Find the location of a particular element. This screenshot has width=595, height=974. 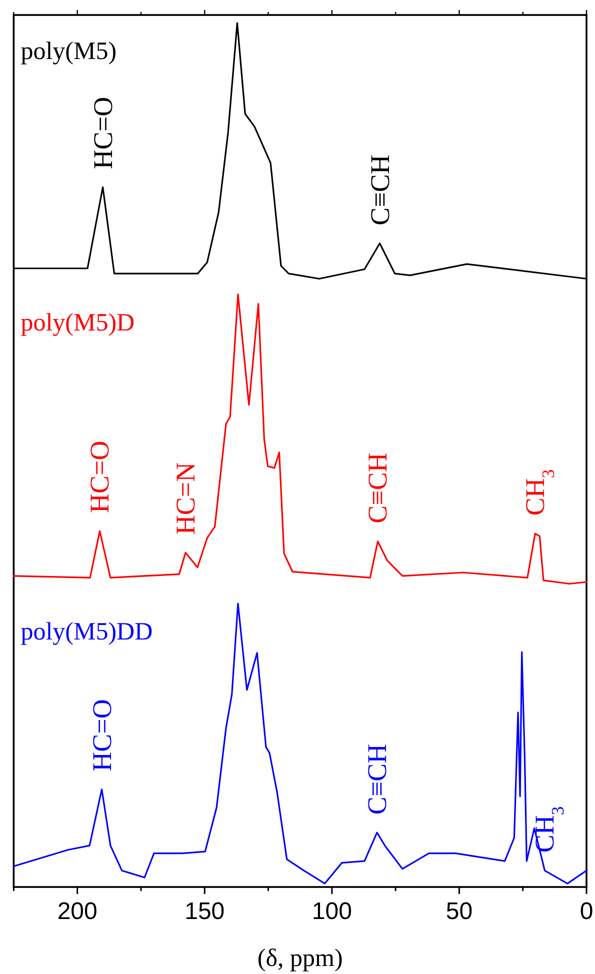

x-tick-label: 0 is located at coordinates (587, 911).